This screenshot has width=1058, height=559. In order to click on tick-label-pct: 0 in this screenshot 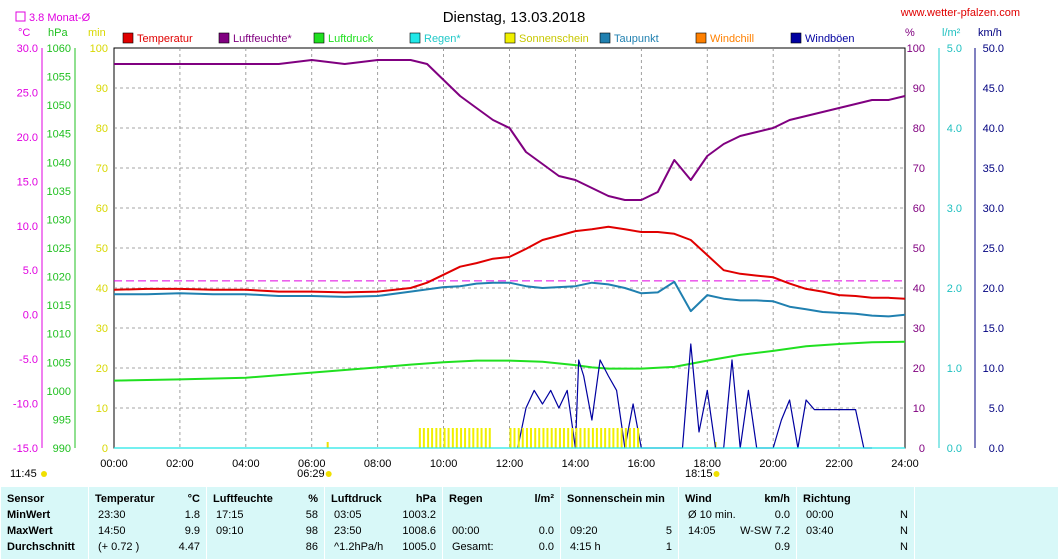, I will do `click(922, 449)`.